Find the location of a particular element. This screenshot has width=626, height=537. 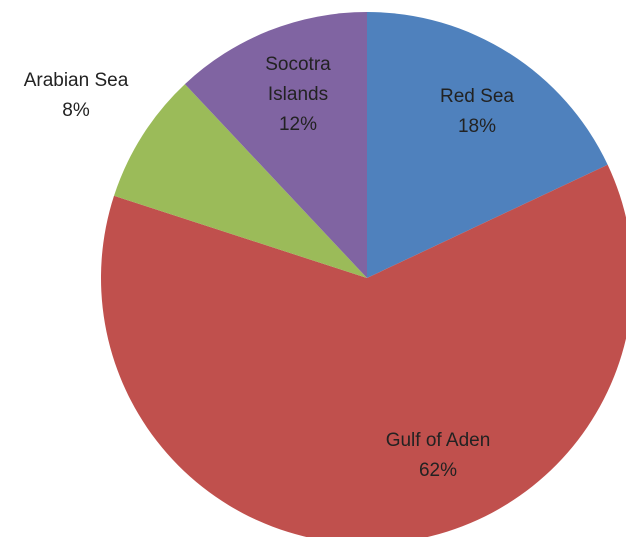

slice-label-socotra-islands: Socotra Islands 12% is located at coordinates (298, 94).